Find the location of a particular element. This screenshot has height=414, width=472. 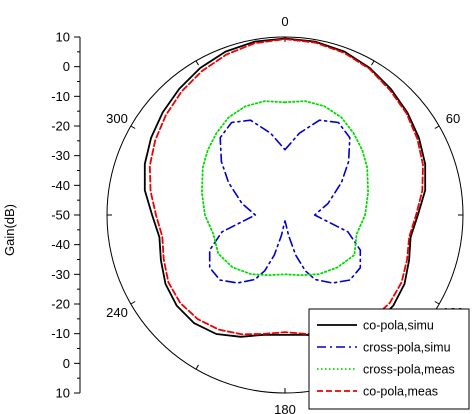

angle-label: 60 is located at coordinates (453, 118).